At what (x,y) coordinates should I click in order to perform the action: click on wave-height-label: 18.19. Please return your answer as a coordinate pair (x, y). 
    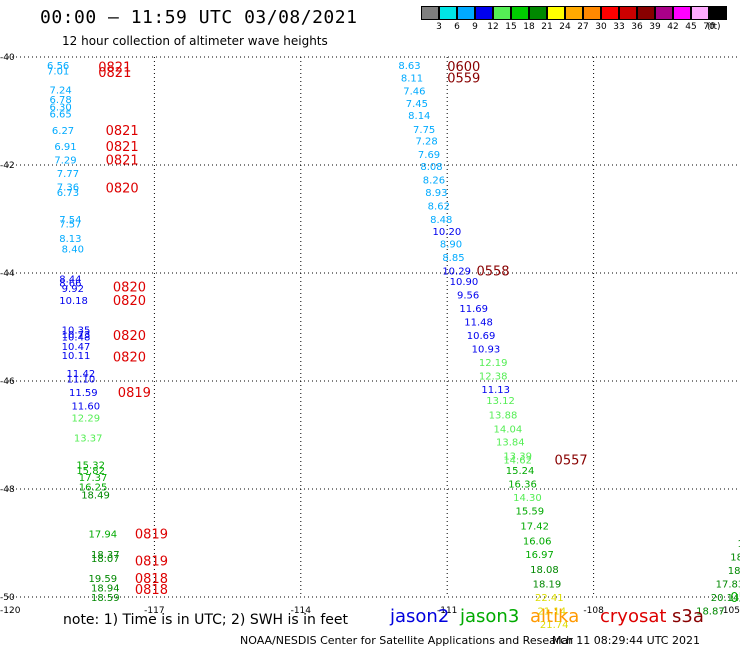
    Looking at the image, I should click on (547, 585).